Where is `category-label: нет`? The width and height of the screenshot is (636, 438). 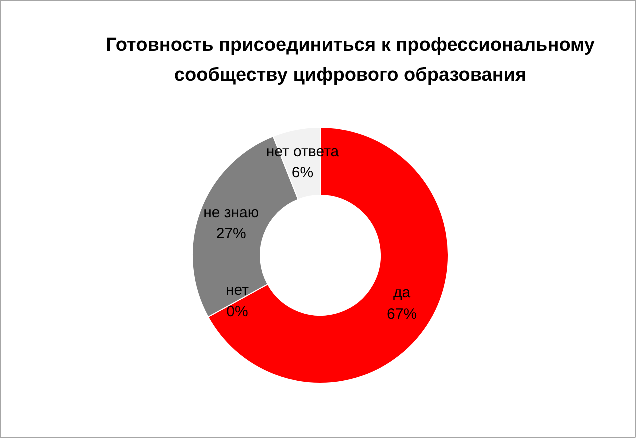
category-label: нет is located at coordinates (237, 291).